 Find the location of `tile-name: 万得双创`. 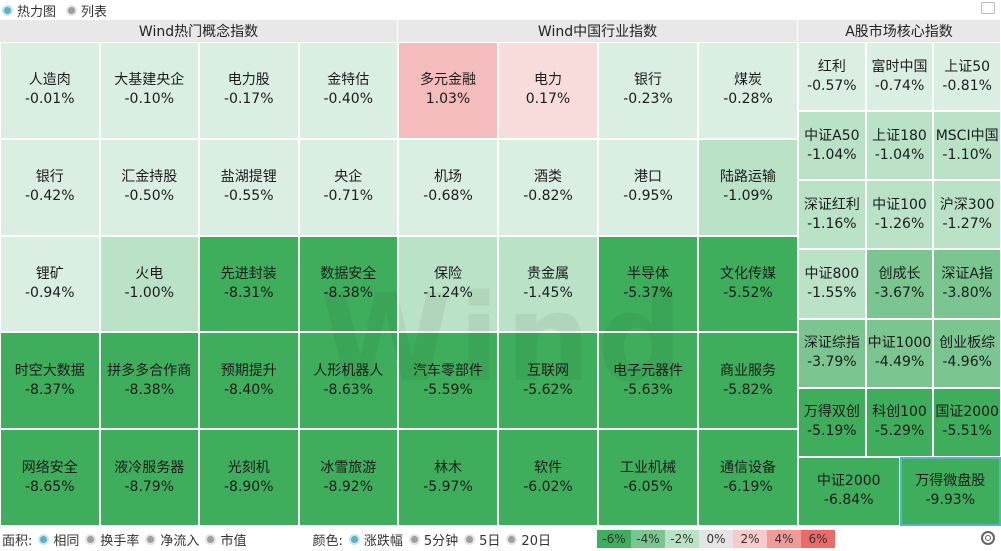

tile-name: 万得双创 is located at coordinates (831, 412).